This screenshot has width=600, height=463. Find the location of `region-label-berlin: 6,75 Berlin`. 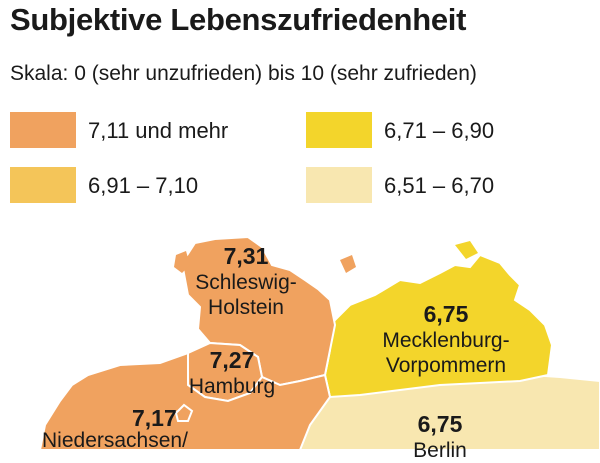

region-label-berlin: 6,75 Berlin is located at coordinates (440, 437).